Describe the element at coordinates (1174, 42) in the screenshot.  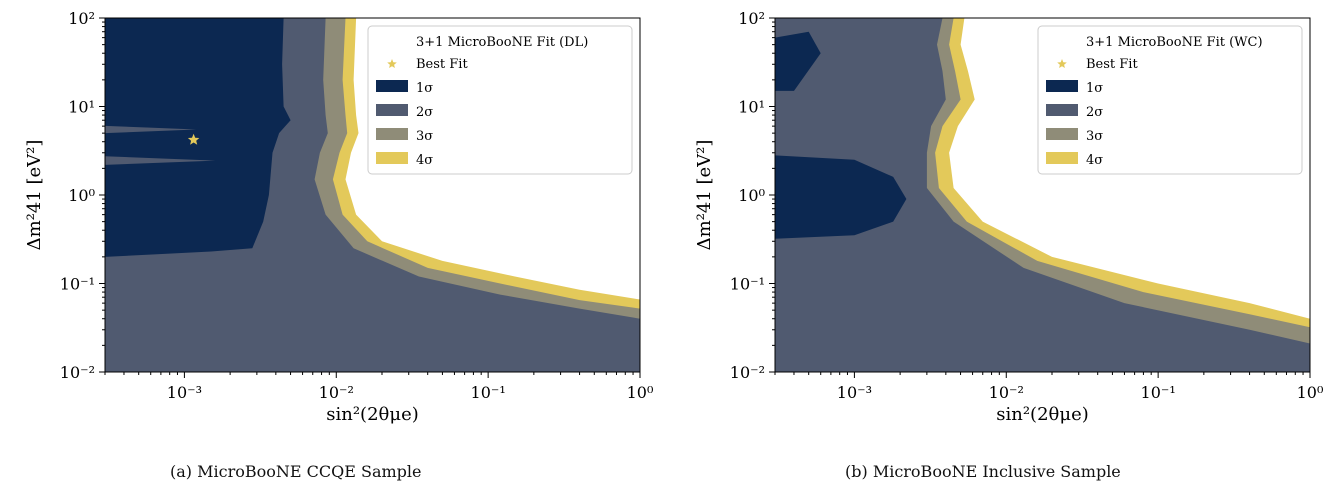
I see `legend-title: 3+1 MicroBooNE Fit (WC)` at that location.